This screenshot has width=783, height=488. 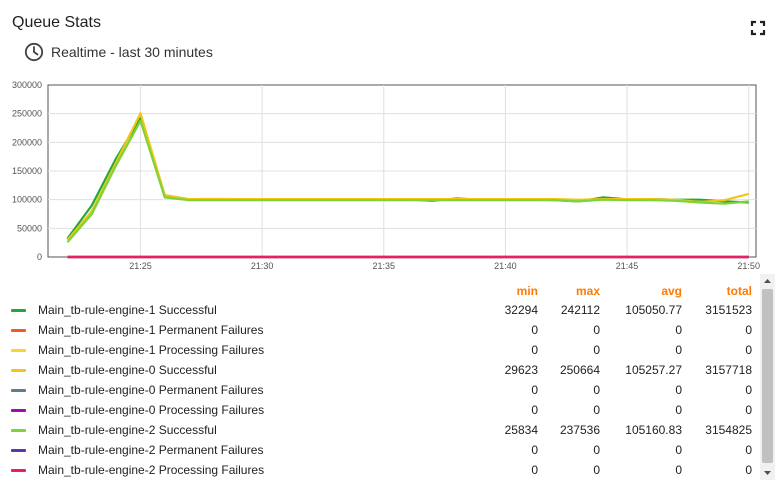 I want to click on widget-title: Queue Stats, so click(x=56, y=22).